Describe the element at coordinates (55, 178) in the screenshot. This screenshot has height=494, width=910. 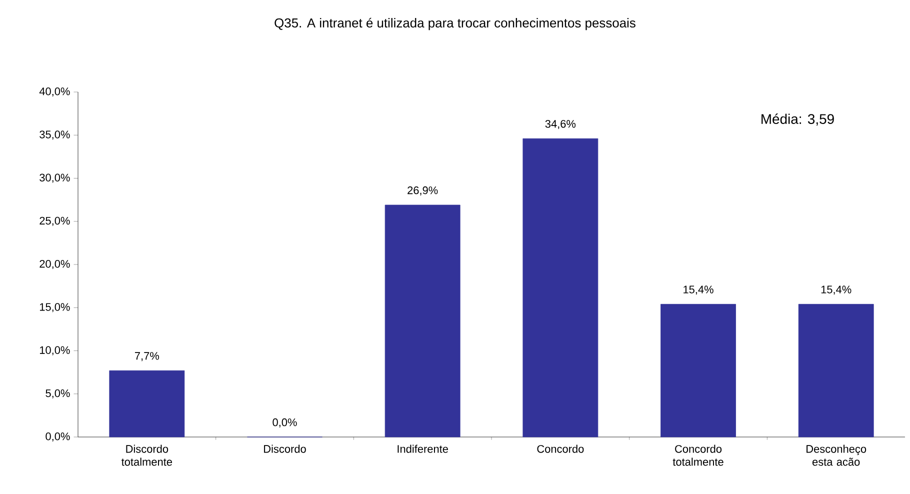
I see `y-tick-label: 30,0%` at that location.